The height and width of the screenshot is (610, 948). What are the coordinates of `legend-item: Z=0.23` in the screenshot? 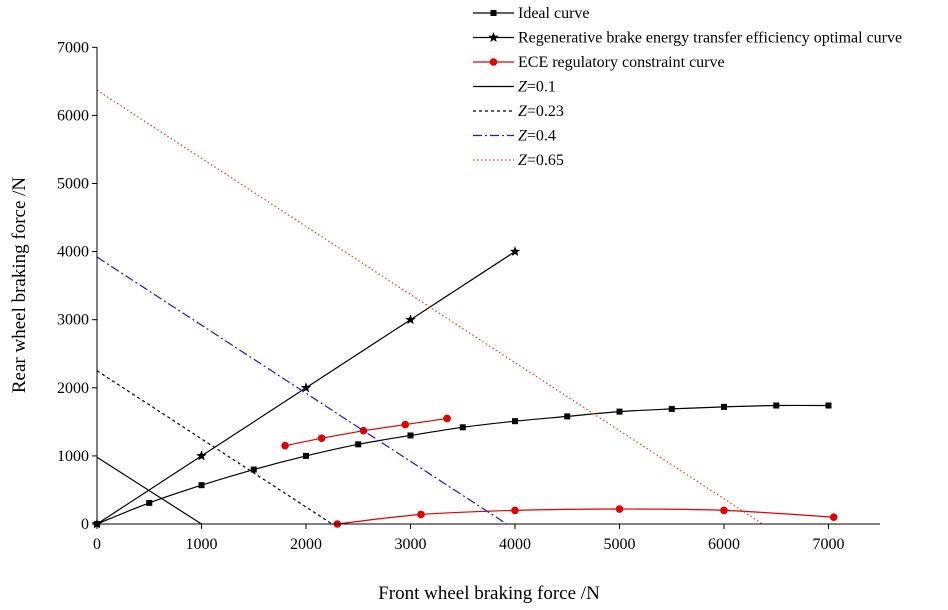 It's located at (518, 111).